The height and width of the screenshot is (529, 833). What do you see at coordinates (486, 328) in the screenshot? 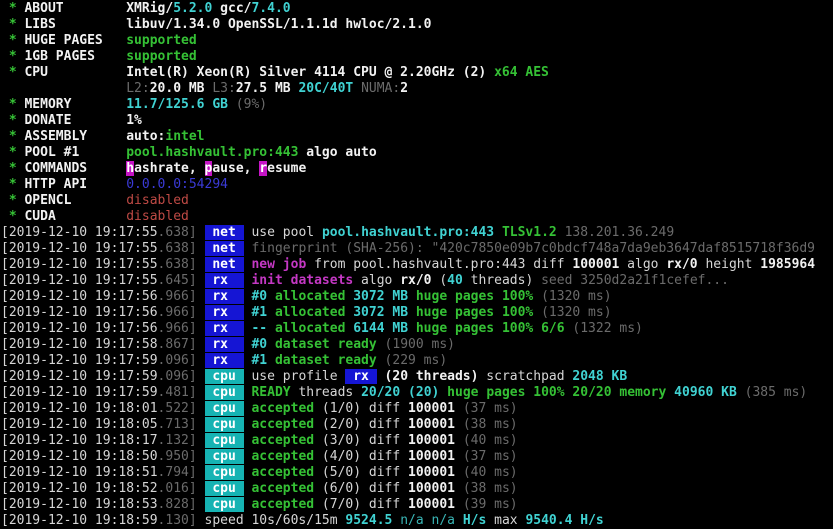
I see `text-segment: huge pages 100% 6/6` at bounding box center [486, 328].